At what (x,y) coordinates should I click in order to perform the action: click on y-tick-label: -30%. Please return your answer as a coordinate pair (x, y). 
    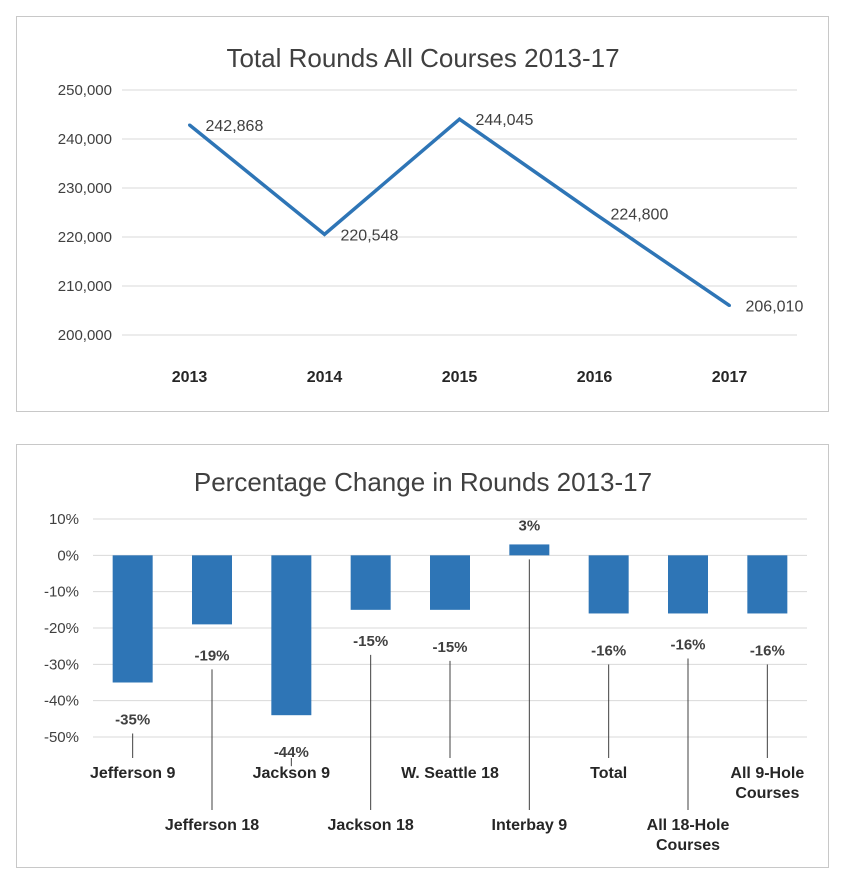
    Looking at the image, I should click on (61, 664).